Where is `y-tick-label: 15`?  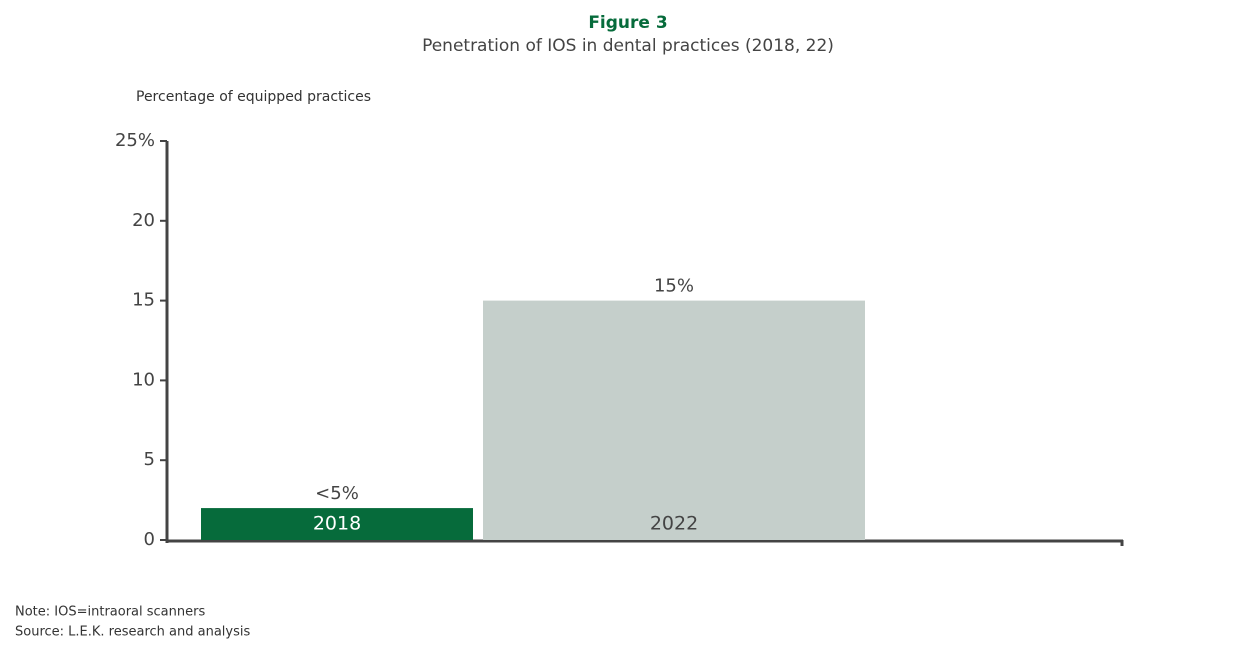
y-tick-label: 15 is located at coordinates (143, 300).